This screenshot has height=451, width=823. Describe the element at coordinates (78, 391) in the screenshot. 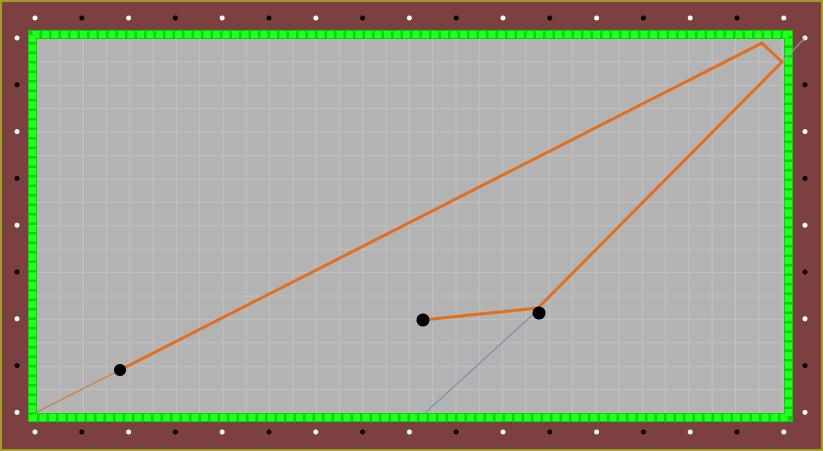

I see `aim-guide` at that location.